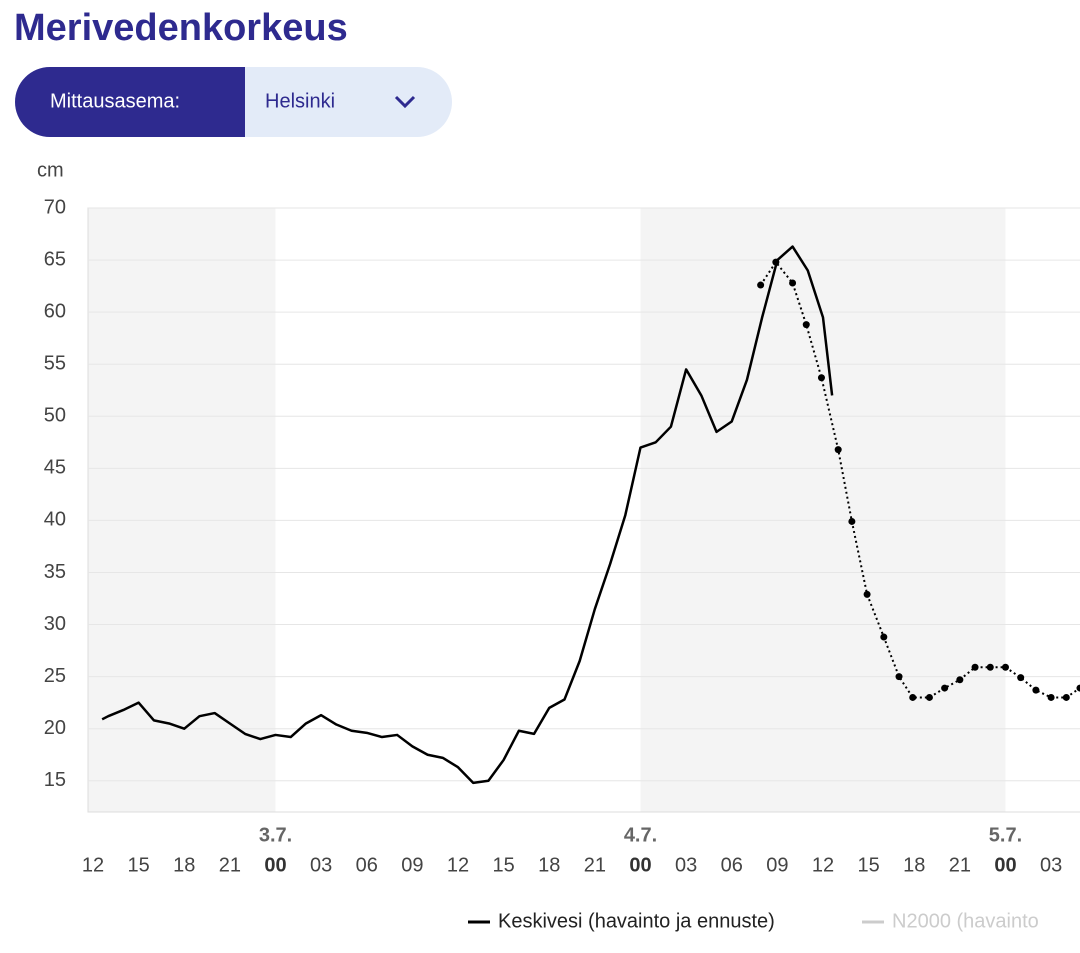  Describe the element at coordinates (55, 780) in the screenshot. I see `y-tick-label: 15` at that location.